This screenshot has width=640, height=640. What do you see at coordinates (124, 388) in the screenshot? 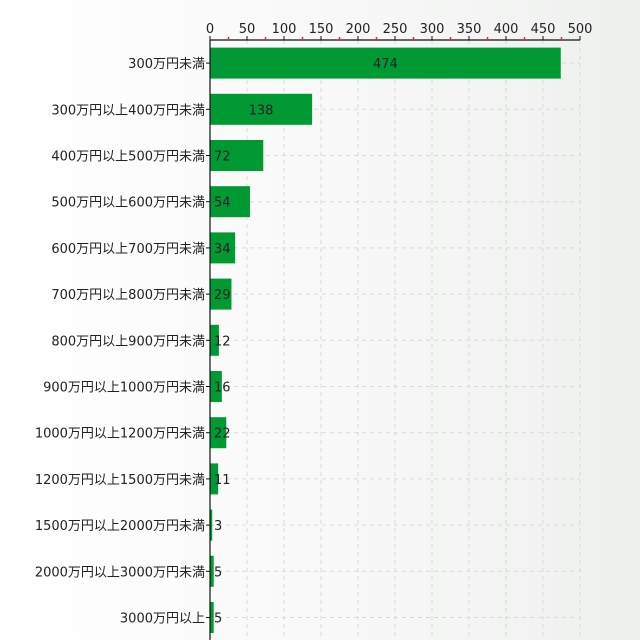
I see `category-label: 900万円以上1000万円未満` at bounding box center [124, 388].